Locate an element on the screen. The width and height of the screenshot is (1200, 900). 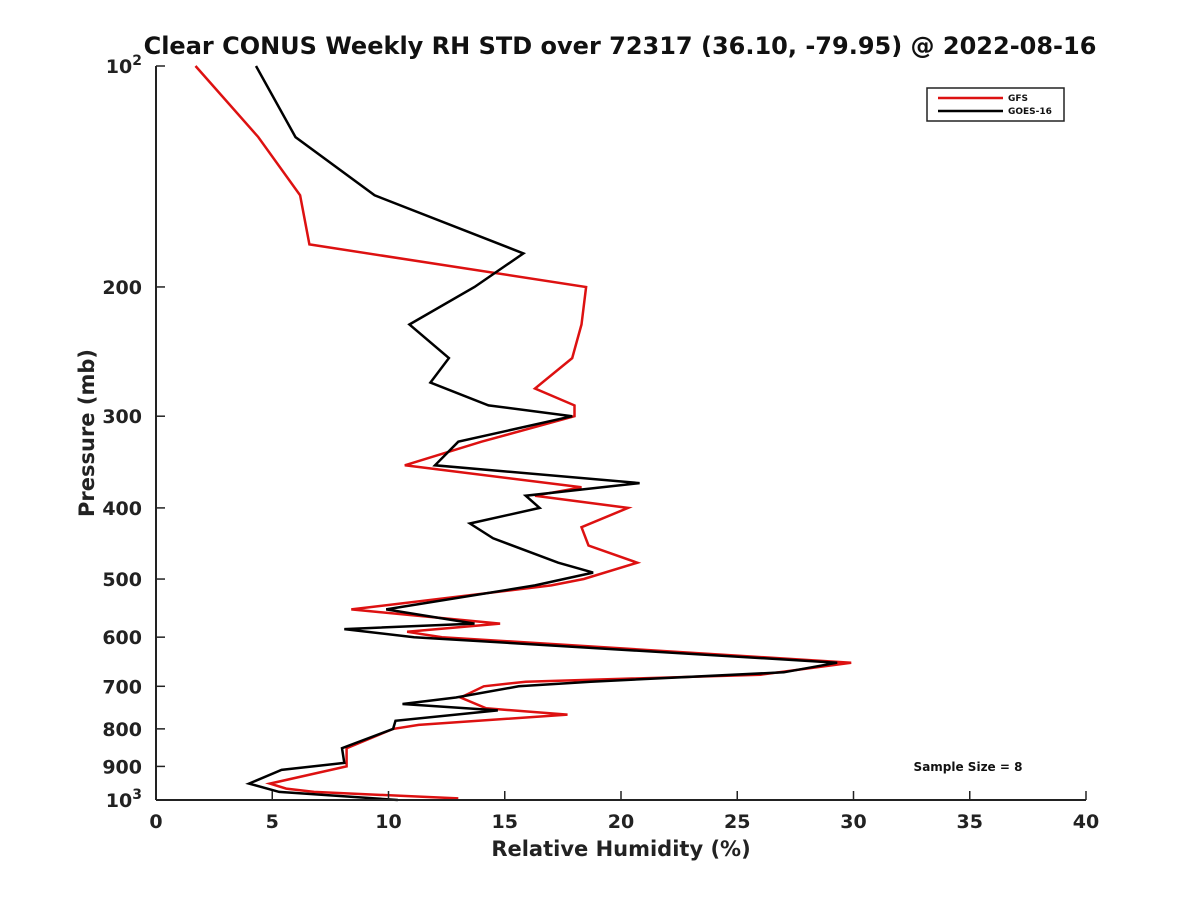
legend: GFS GOES-16 is located at coordinates (995, 104).